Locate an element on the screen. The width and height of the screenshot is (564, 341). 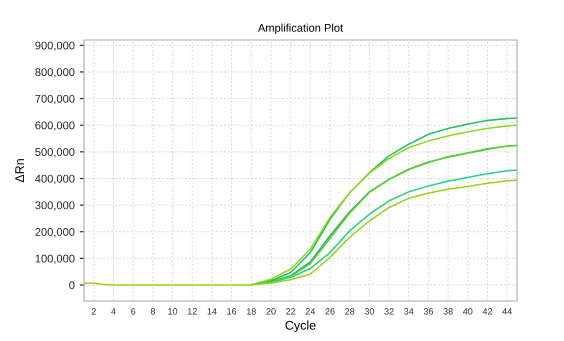
y-tick-label: 0 is located at coordinates (72, 285).